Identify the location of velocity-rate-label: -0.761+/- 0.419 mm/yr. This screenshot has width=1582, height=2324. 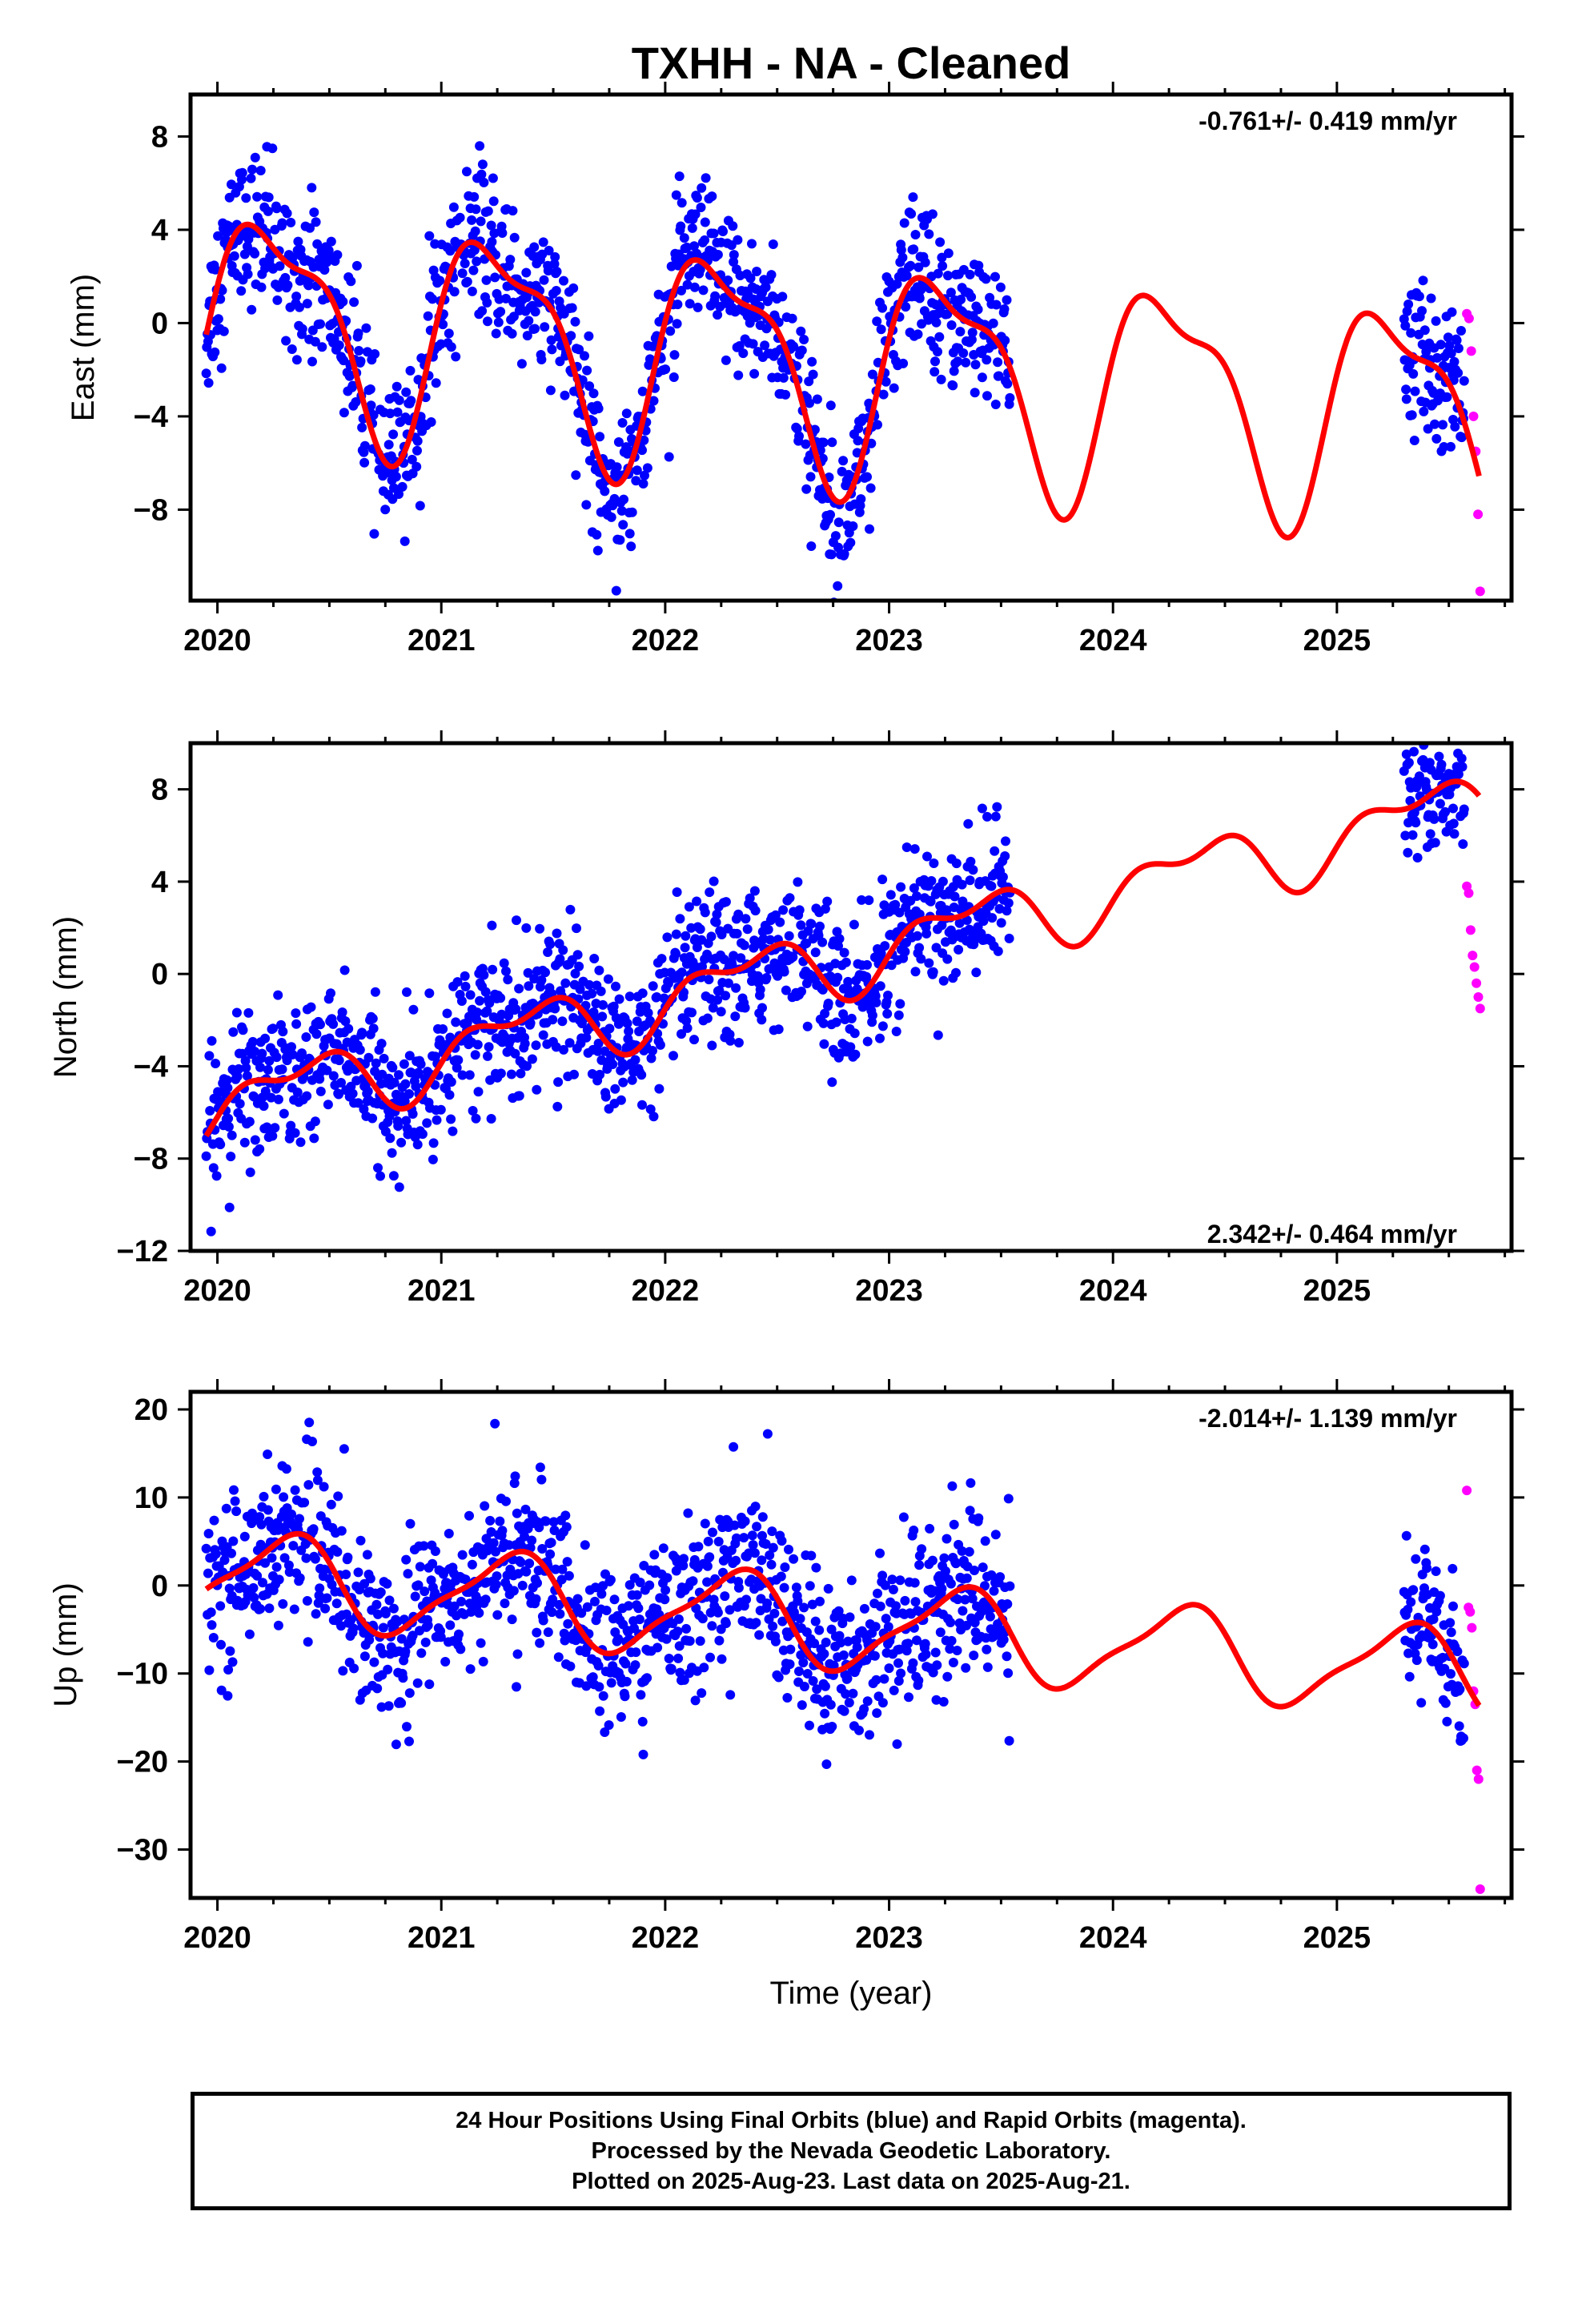
(1328, 121).